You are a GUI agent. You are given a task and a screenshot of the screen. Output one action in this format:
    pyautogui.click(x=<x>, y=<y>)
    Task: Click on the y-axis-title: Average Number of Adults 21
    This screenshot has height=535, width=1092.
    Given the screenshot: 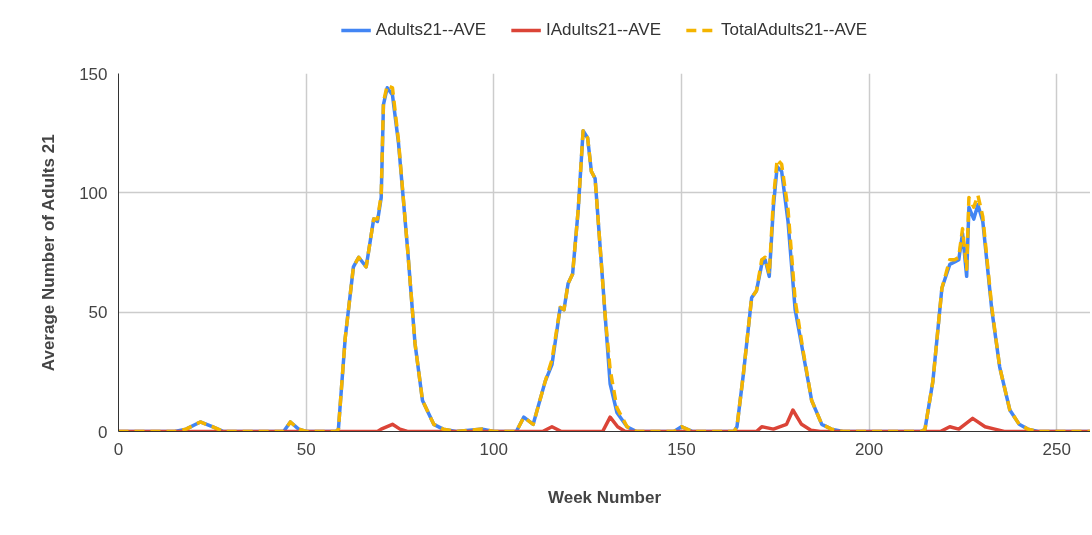 What is the action you would take?
    pyautogui.click(x=49, y=253)
    